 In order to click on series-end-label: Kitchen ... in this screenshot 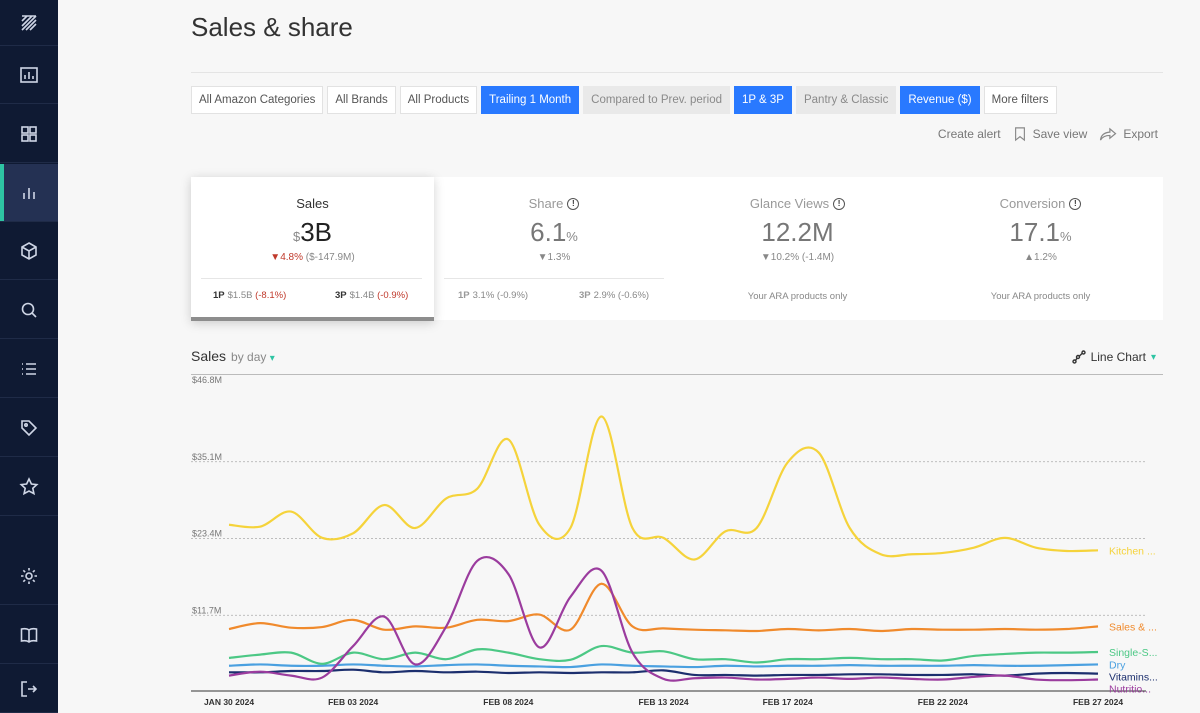, I will do `click(1132, 551)`.